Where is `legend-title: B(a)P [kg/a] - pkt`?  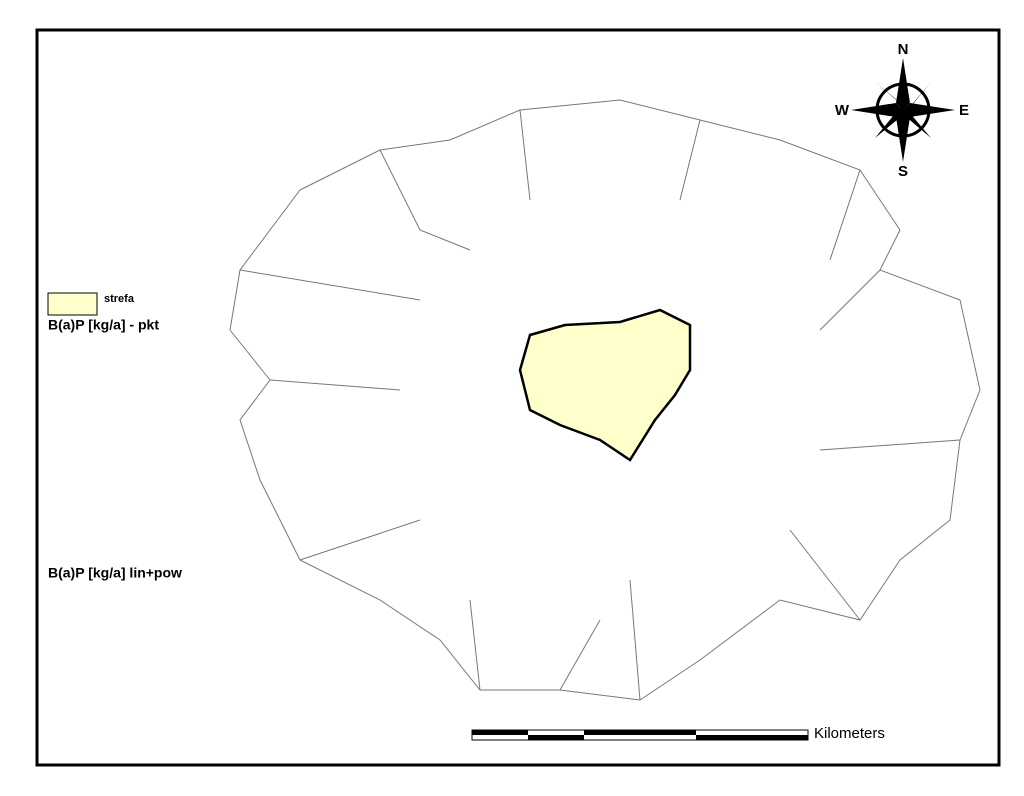
legend-title: B(a)P [kg/a] - pkt is located at coordinates (103, 325).